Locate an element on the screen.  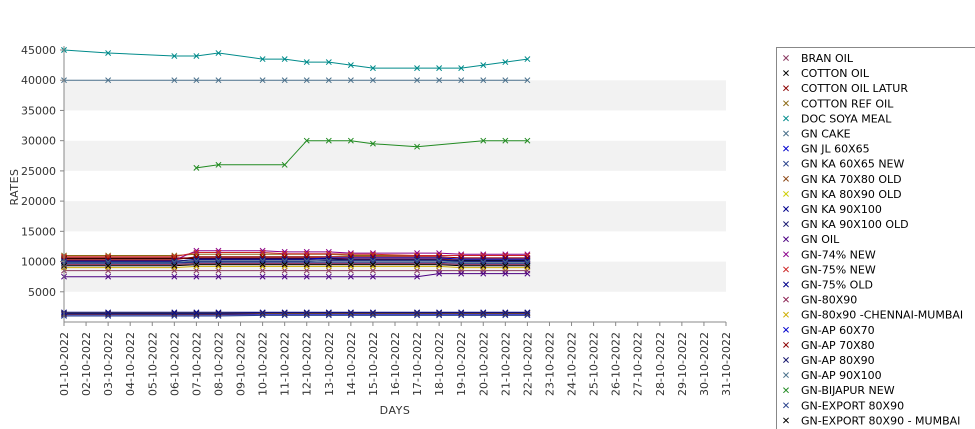
legend-item: GN-AP 60X70 is located at coordinates (829, 330).